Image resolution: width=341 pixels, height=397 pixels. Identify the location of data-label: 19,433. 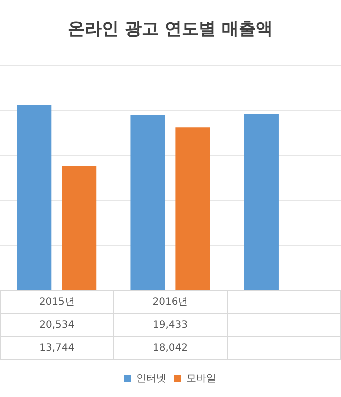
(171, 325).